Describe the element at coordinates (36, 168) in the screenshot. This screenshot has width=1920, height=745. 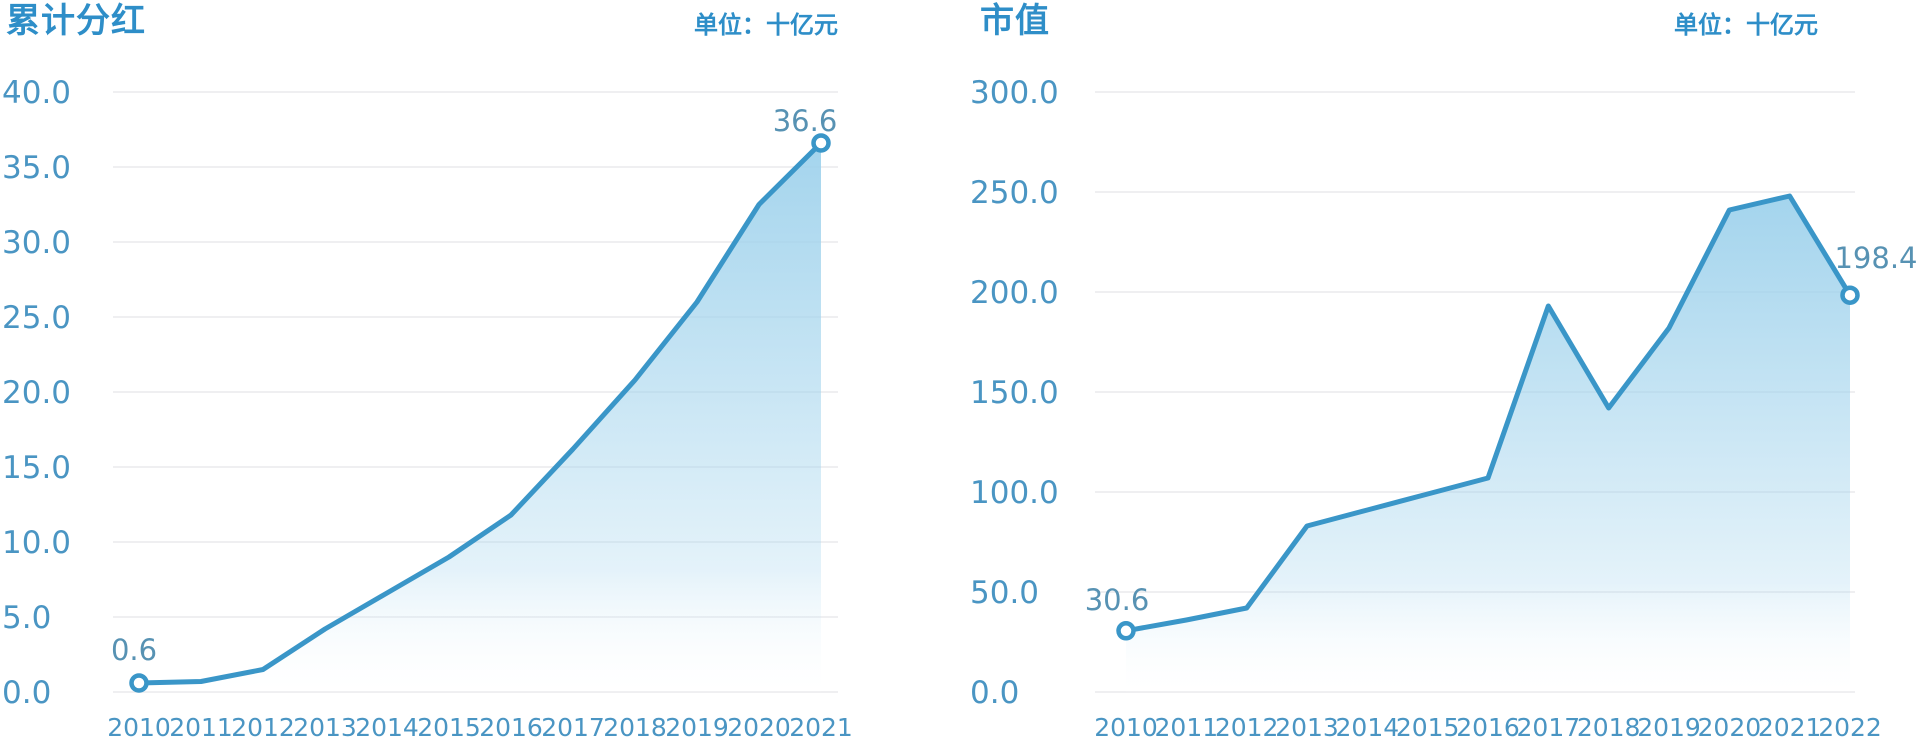
I see `y-tick-label: 35.0` at that location.